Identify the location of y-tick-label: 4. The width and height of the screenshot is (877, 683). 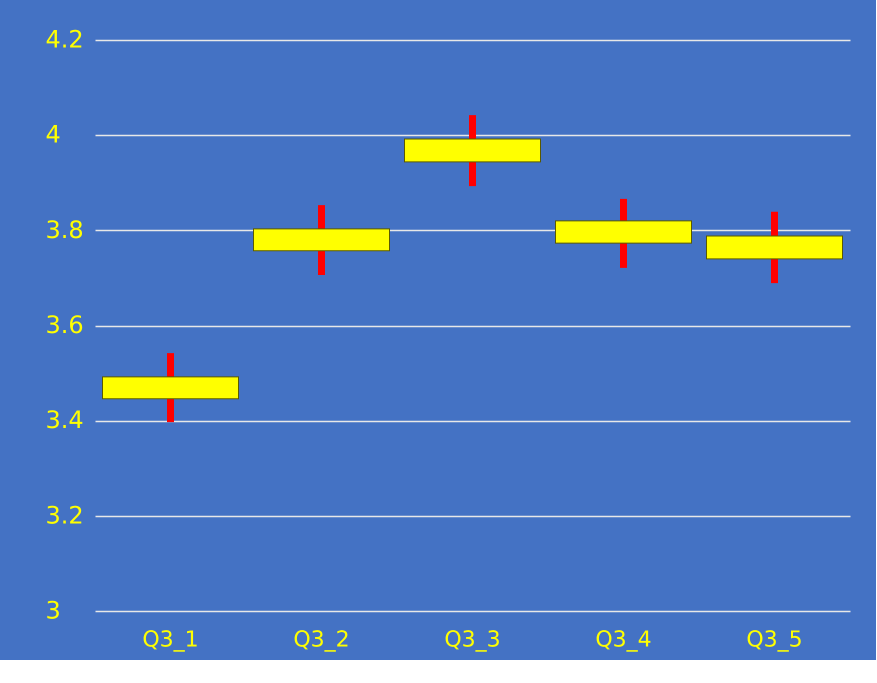
(53, 134).